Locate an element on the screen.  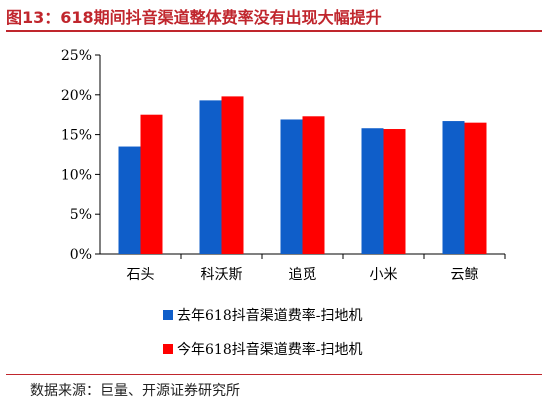
source-note: 数据来源：巨量、开源证券研究所 is located at coordinates (135, 391).